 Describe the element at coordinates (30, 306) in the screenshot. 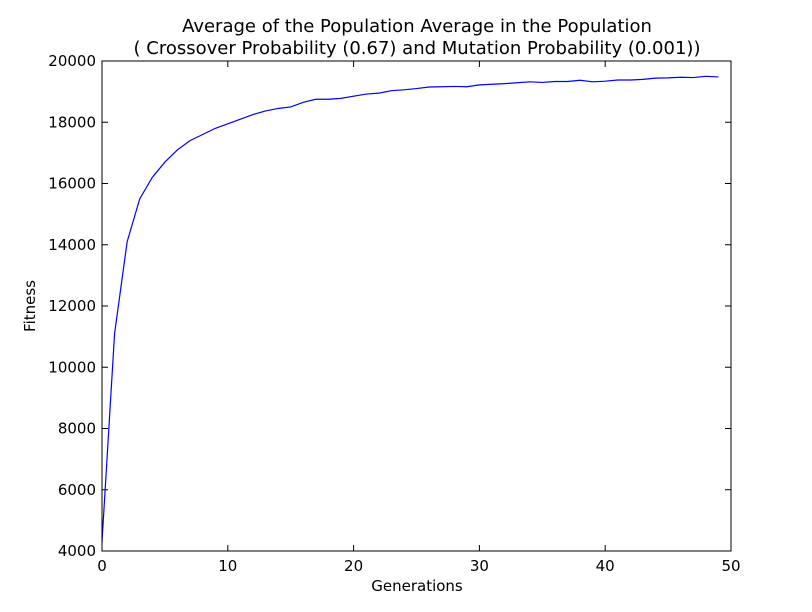

I see `y-axis-label: Fitness` at that location.